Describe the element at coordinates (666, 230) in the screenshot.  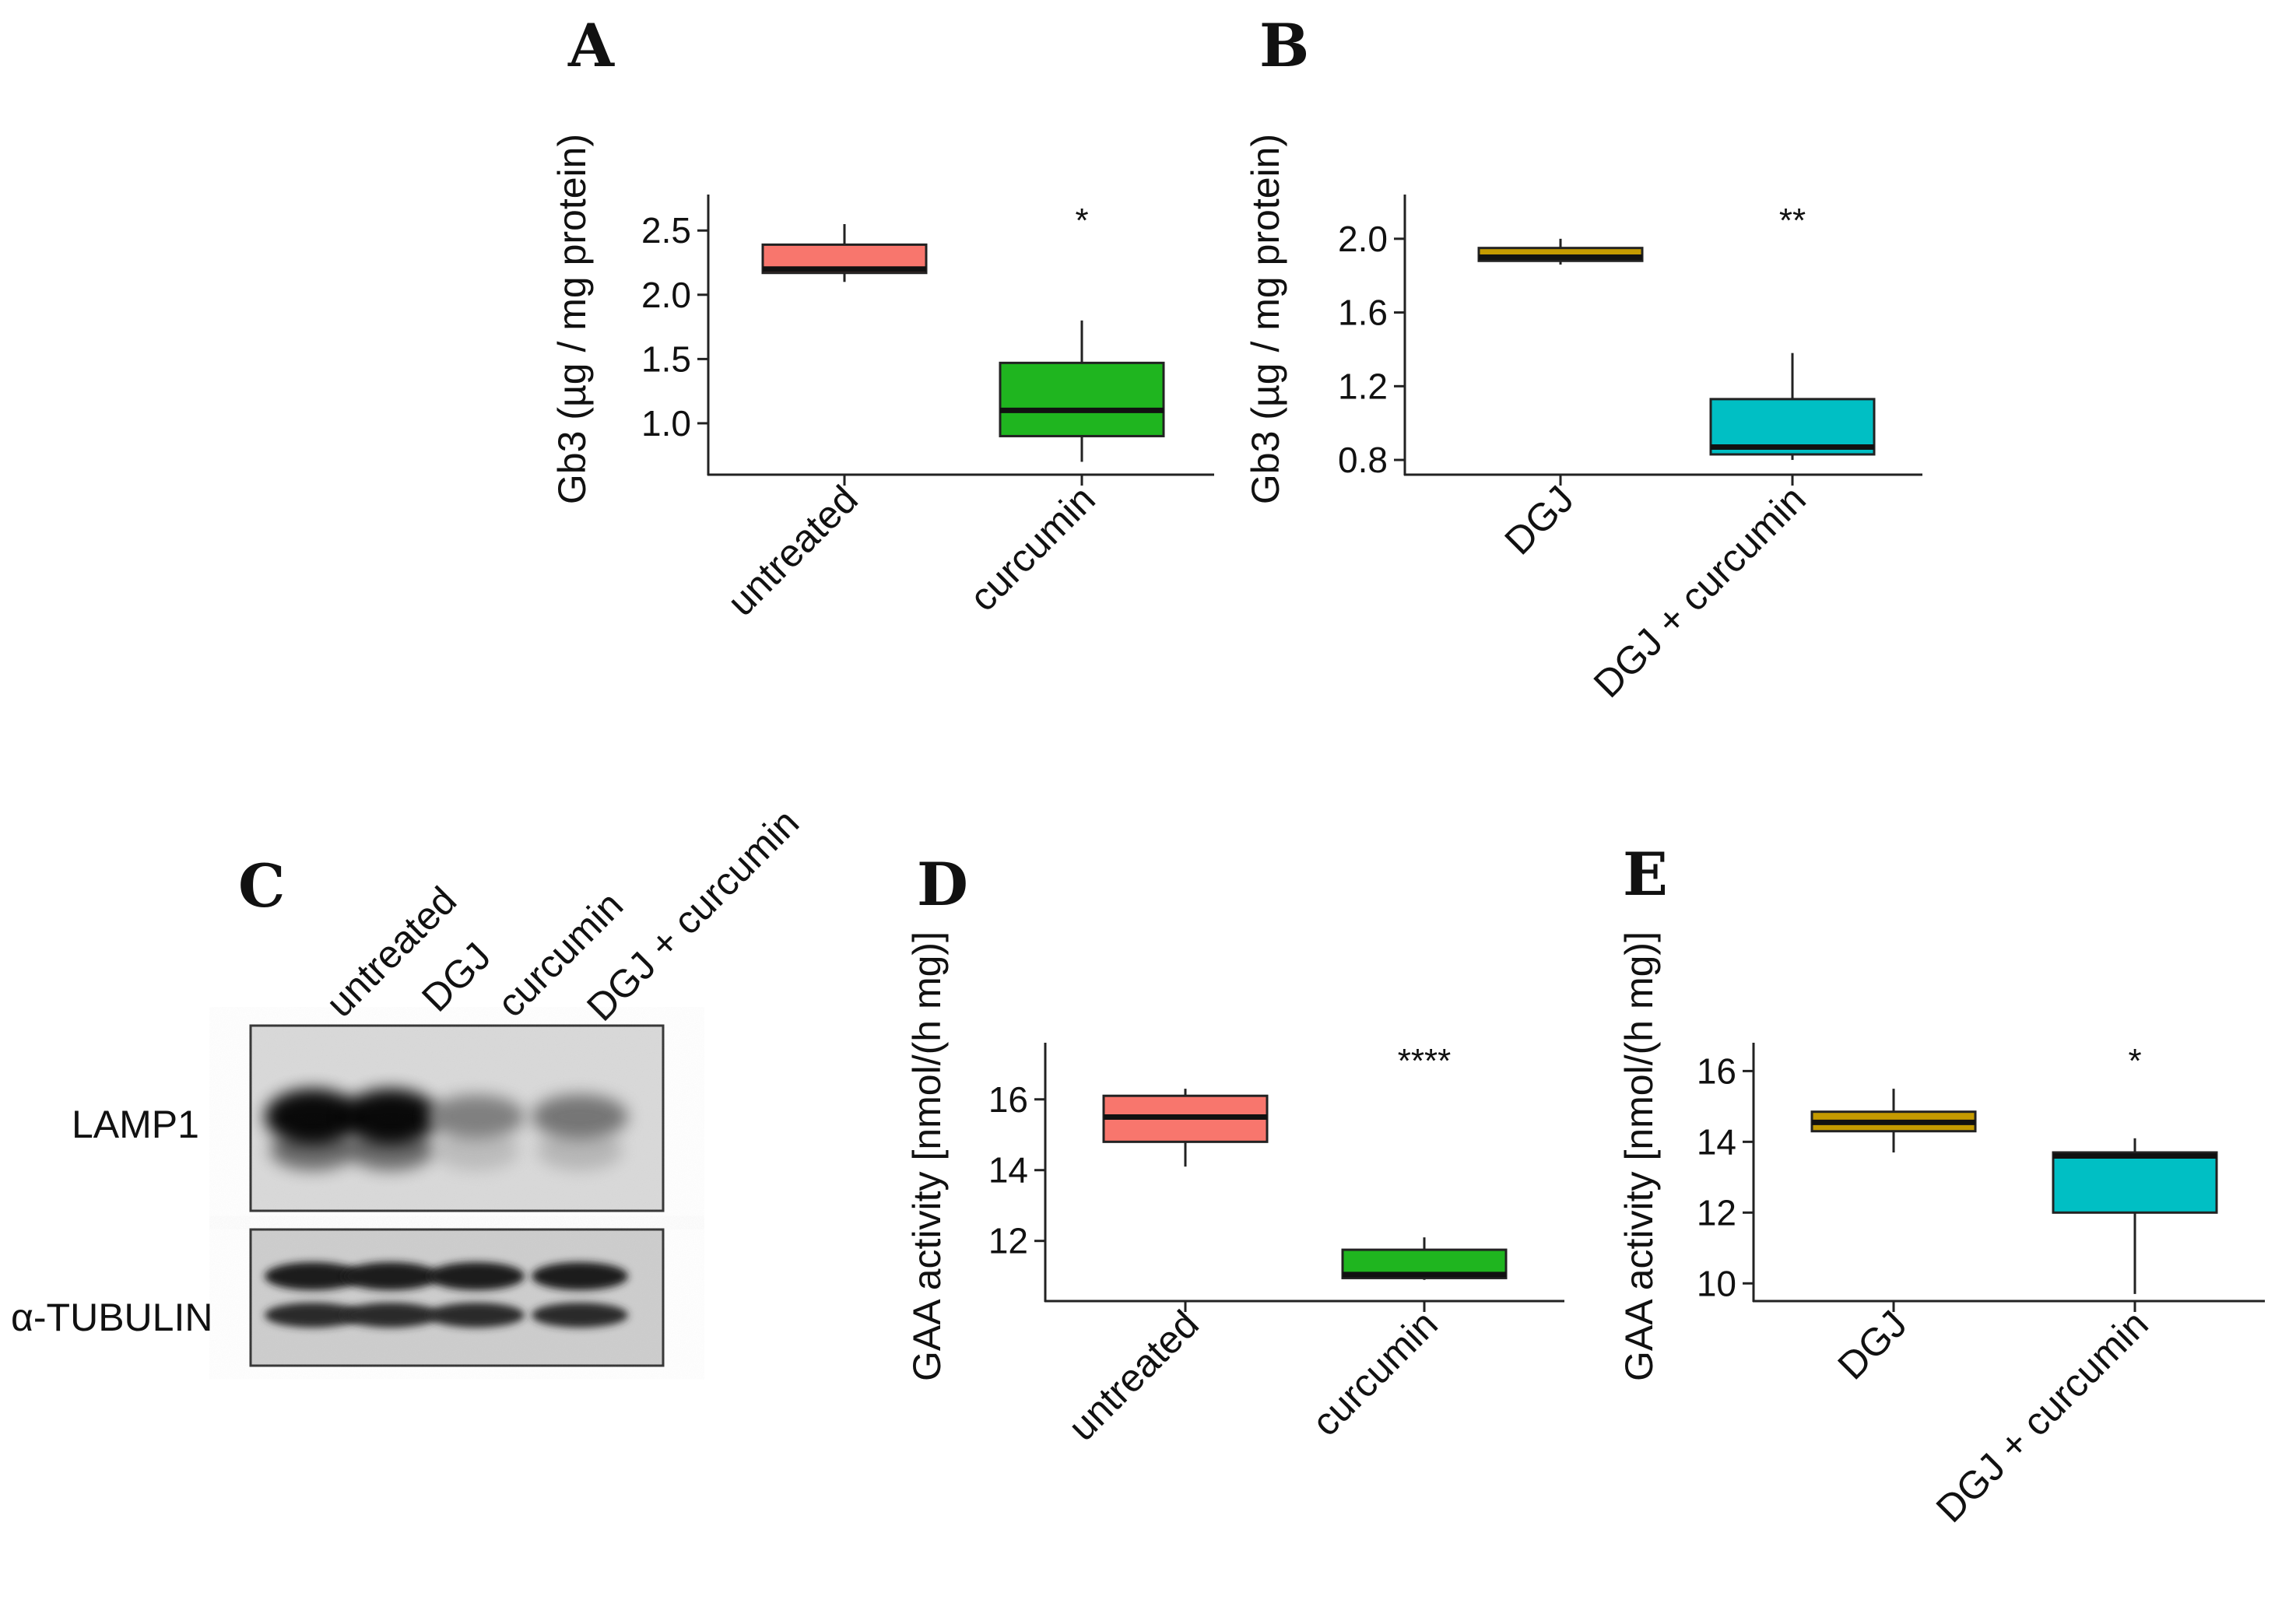
I see `y-tick-label: 2.5` at that location.